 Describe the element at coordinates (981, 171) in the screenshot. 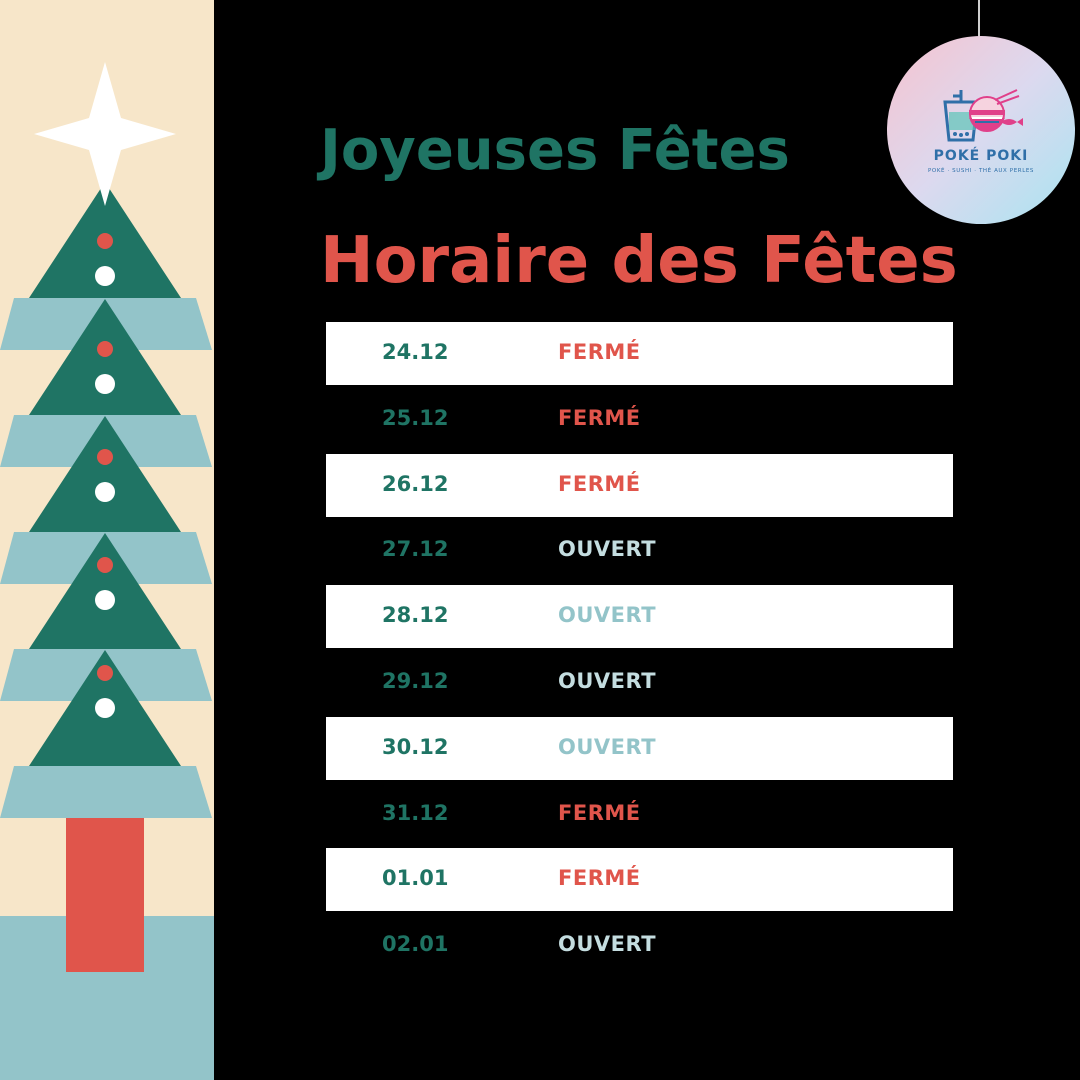

I see `logo-tagline: POKÉ · SUSHI · THÉ AUX PERLES` at that location.